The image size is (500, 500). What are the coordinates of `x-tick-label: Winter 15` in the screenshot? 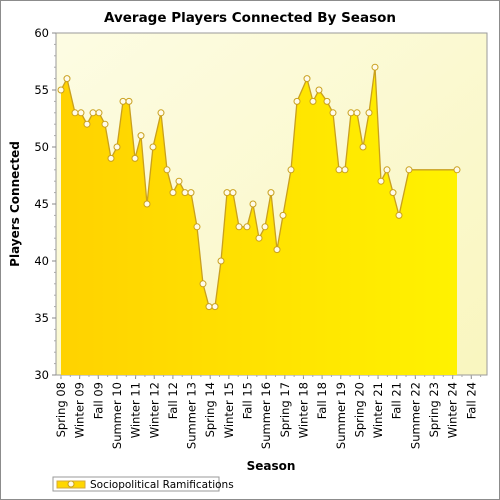 It's located at (229, 410).